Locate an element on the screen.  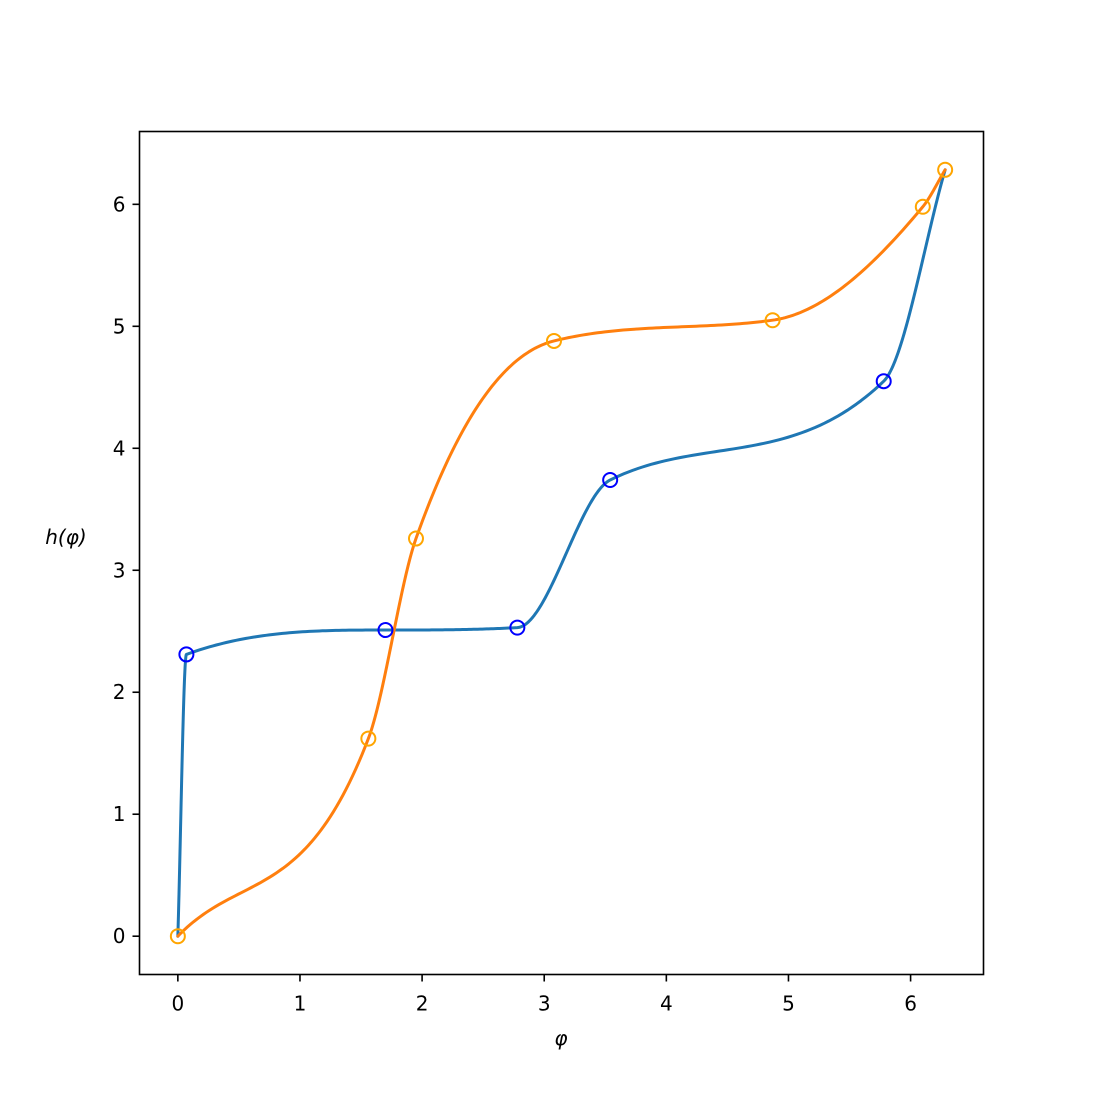
y-tick-label: 1 is located at coordinates (119, 814).